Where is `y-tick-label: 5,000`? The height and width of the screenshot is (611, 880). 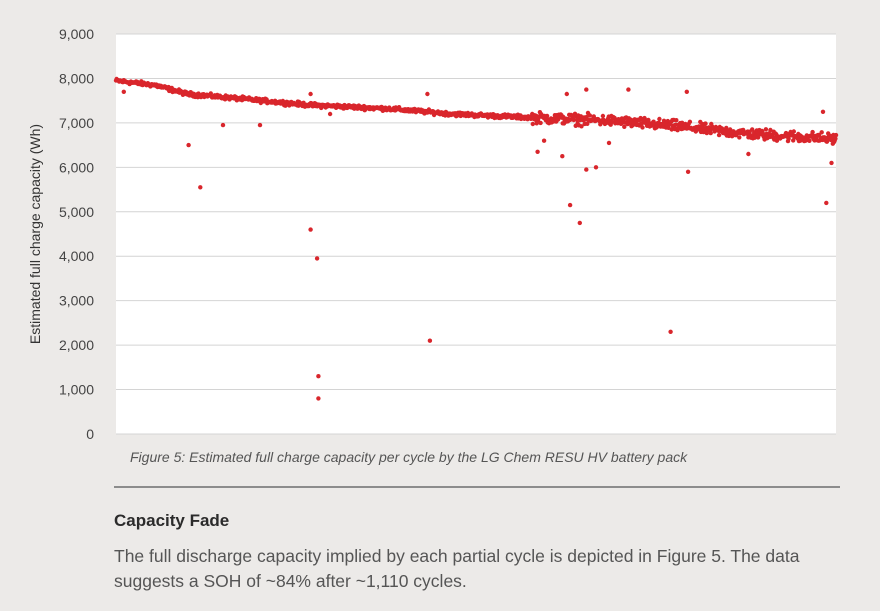
y-tick-label: 5,000 is located at coordinates (76, 212).